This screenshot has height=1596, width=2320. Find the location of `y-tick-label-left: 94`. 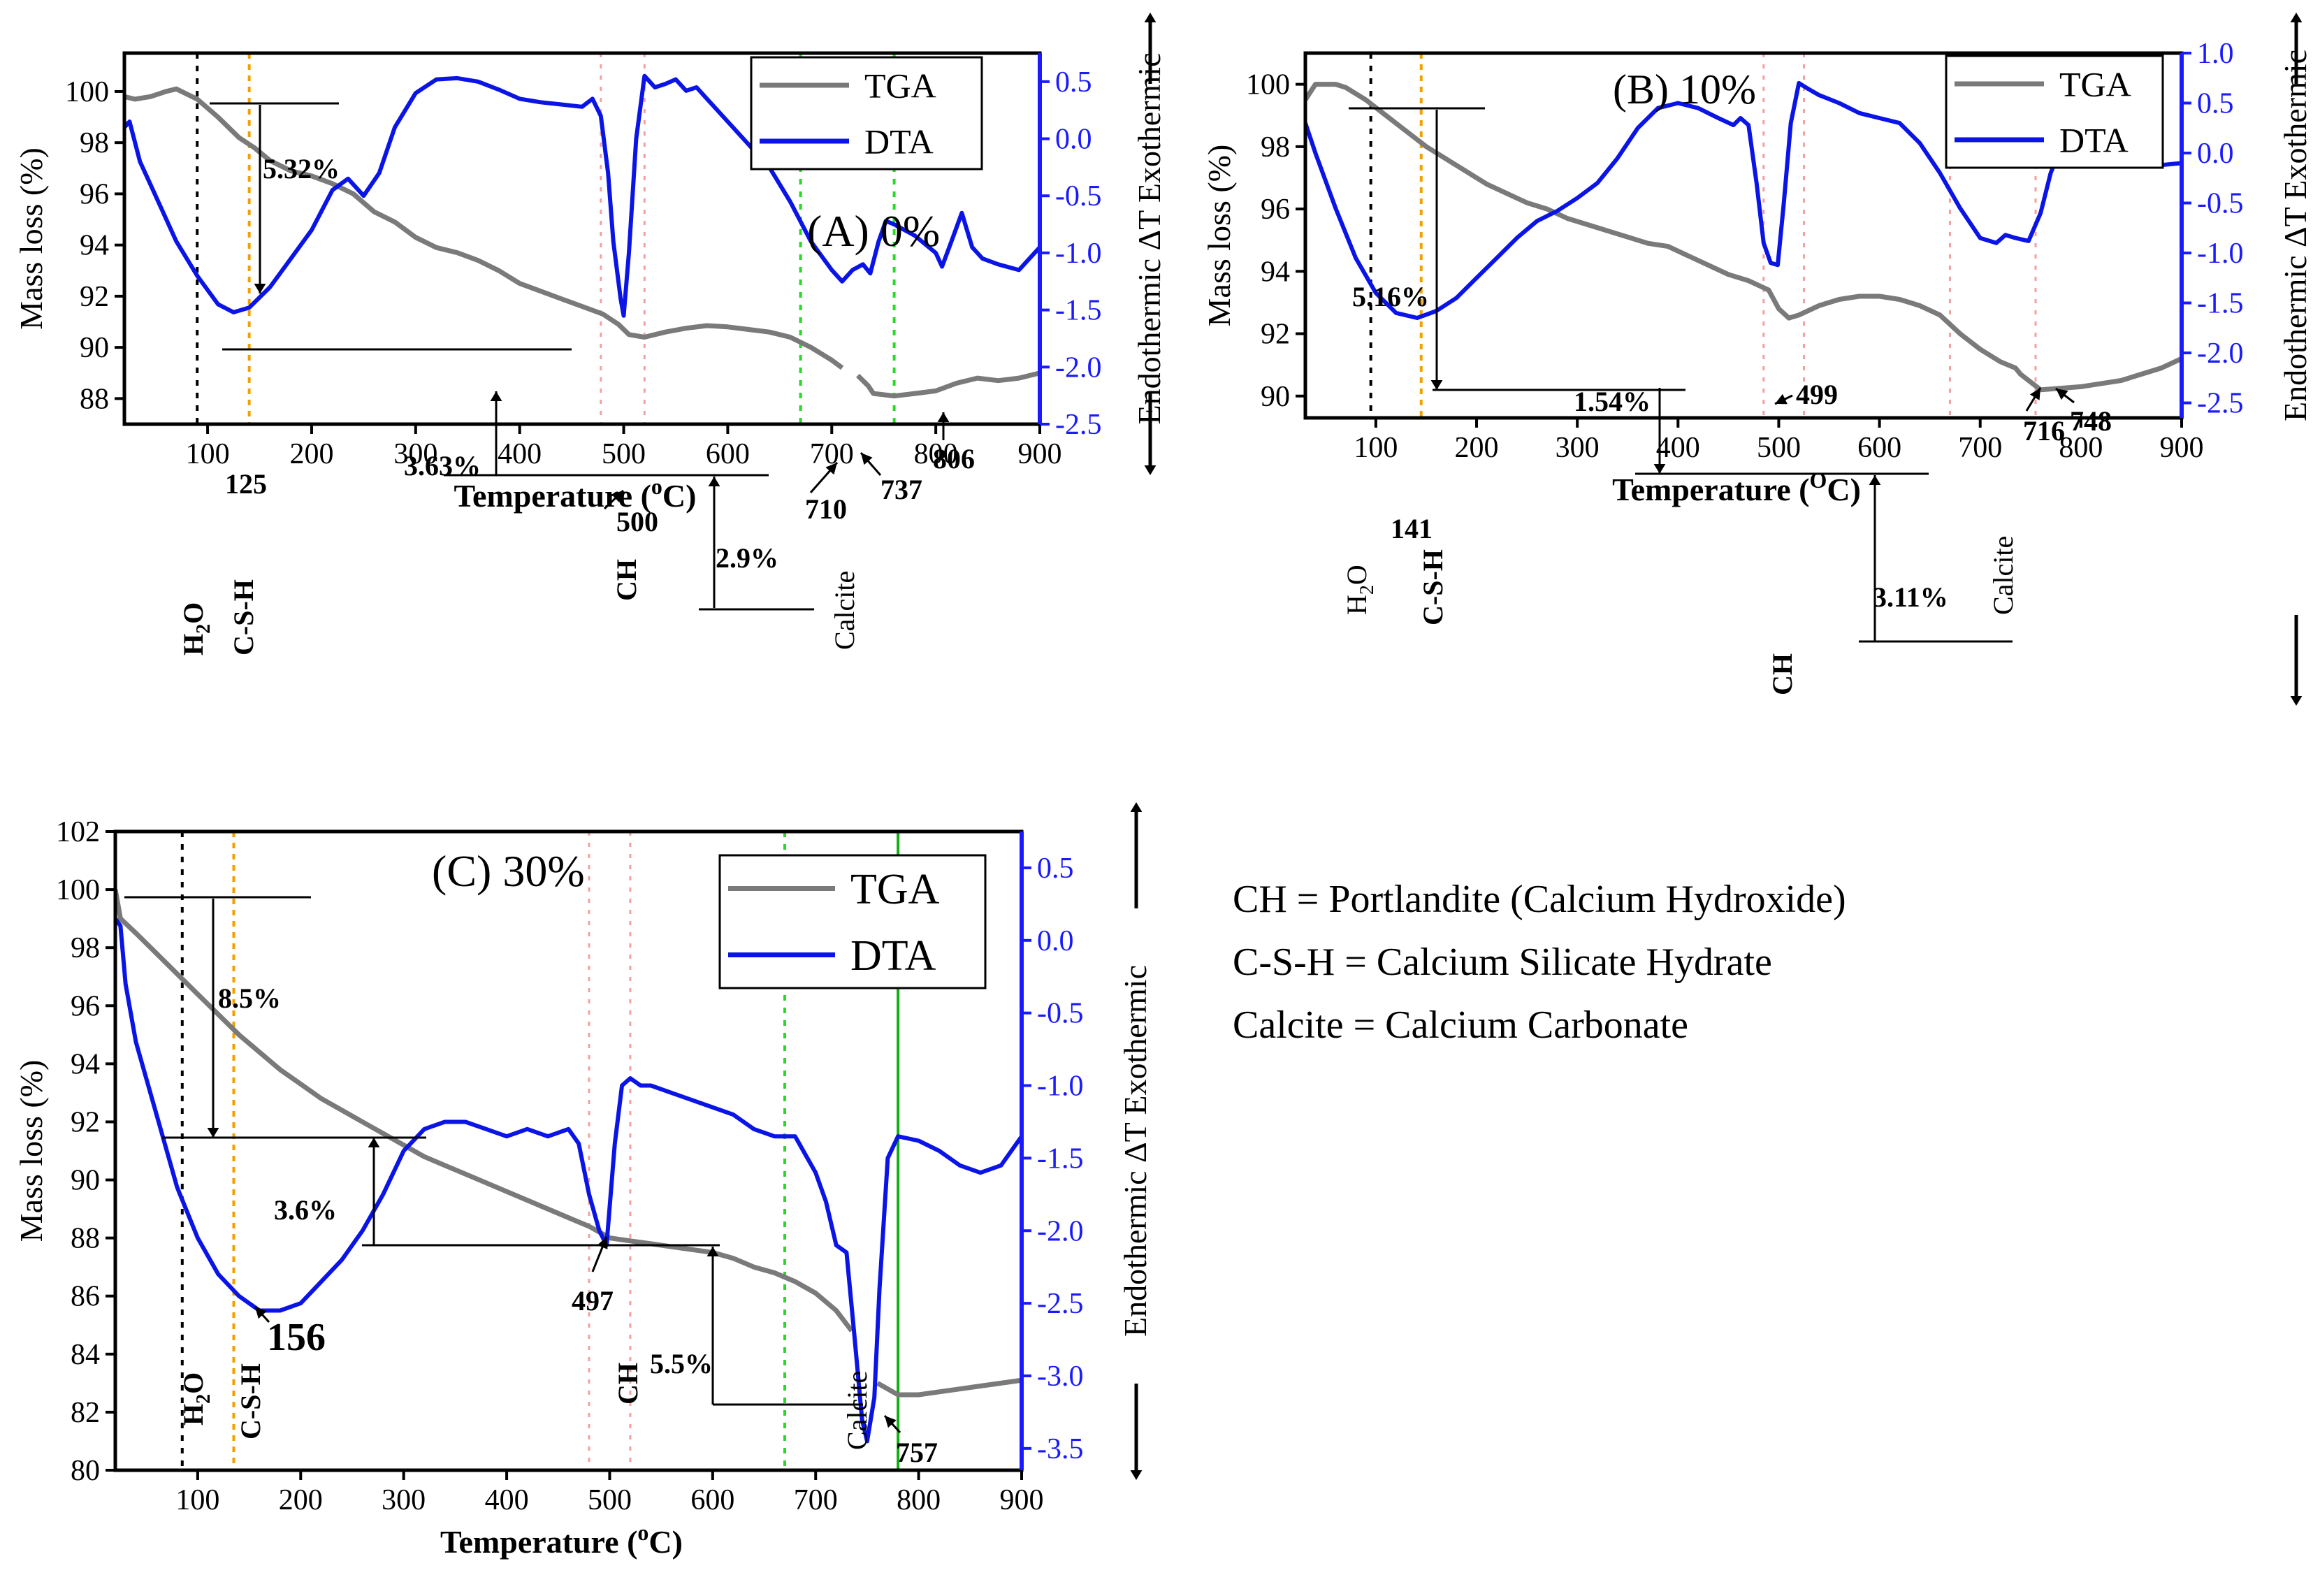

y-tick-label-left: 94 is located at coordinates (94, 246).